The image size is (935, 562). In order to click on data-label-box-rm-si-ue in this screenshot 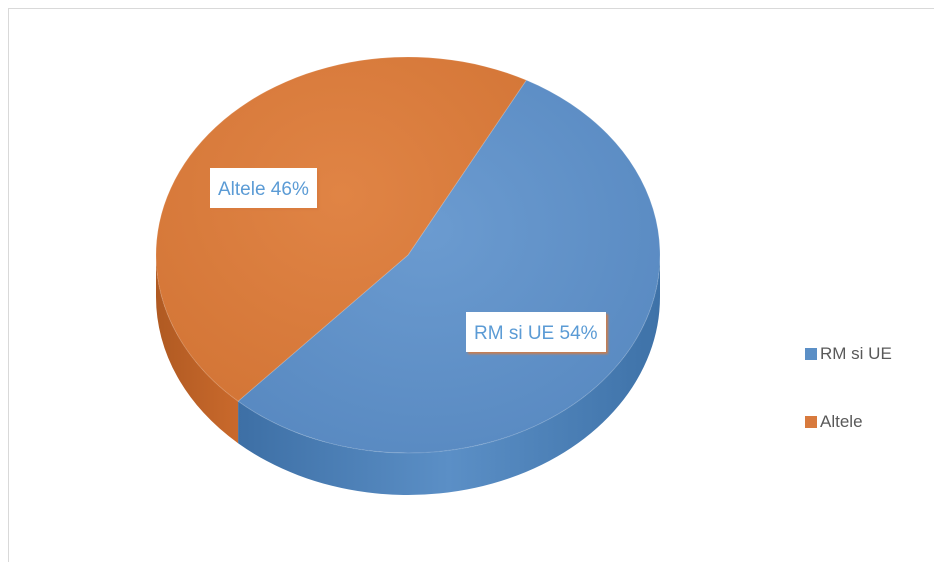, I will do `click(536, 332)`.